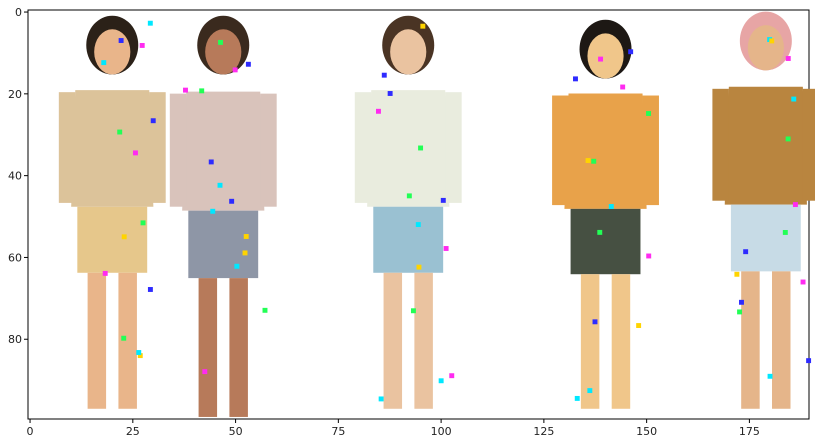 This screenshot has width=815, height=442. Describe the element at coordinates (15, 176) in the screenshot. I see `y-tick-label: 40` at that location.